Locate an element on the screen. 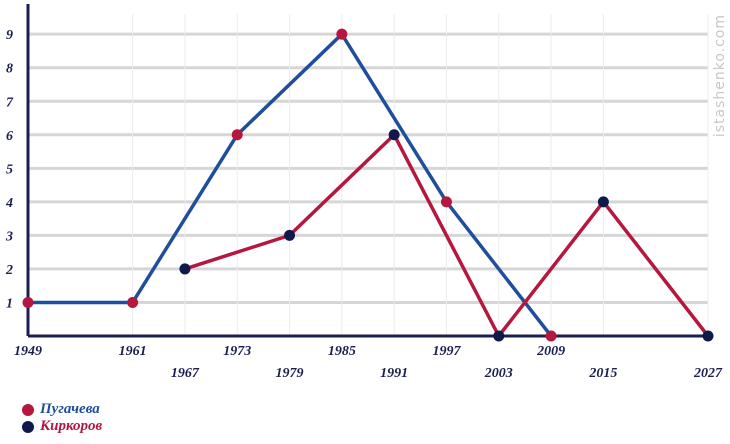  legend-item-kirkorov: Киркоров is located at coordinates (62, 426).